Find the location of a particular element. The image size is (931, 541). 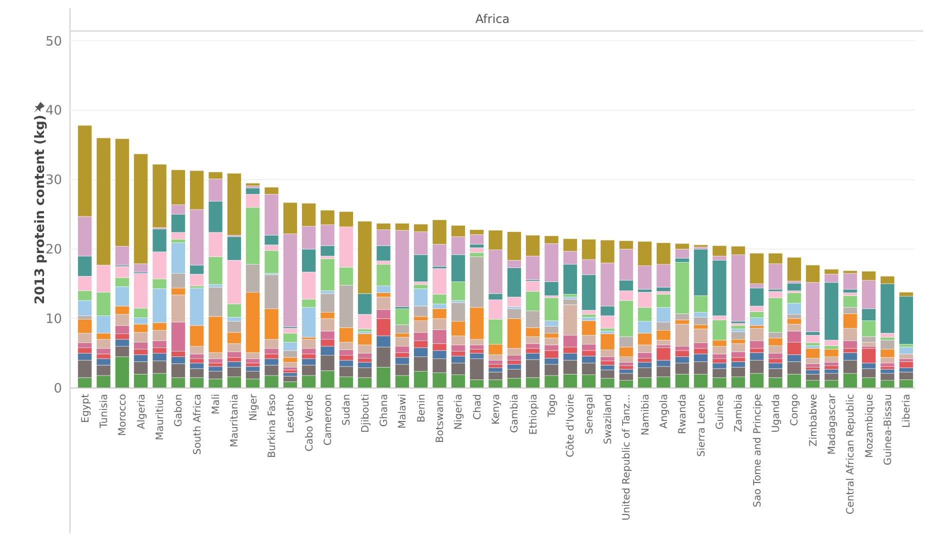

x-tick-label: Tunisia is located at coordinates (104, 412).